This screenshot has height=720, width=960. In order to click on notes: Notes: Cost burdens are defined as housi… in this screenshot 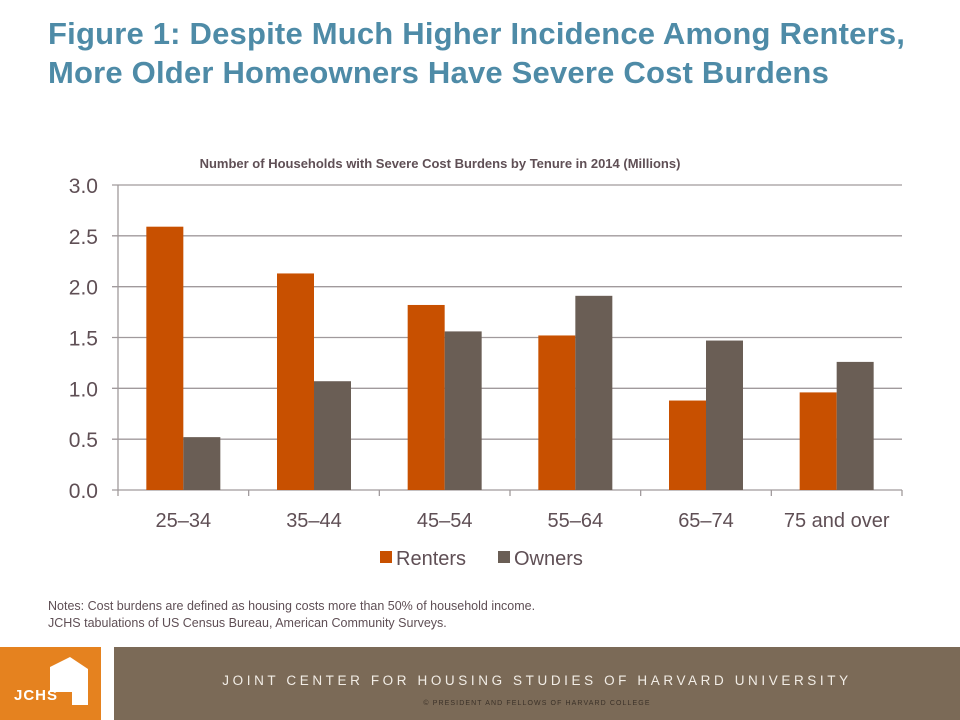, I will do `click(291, 615)`.